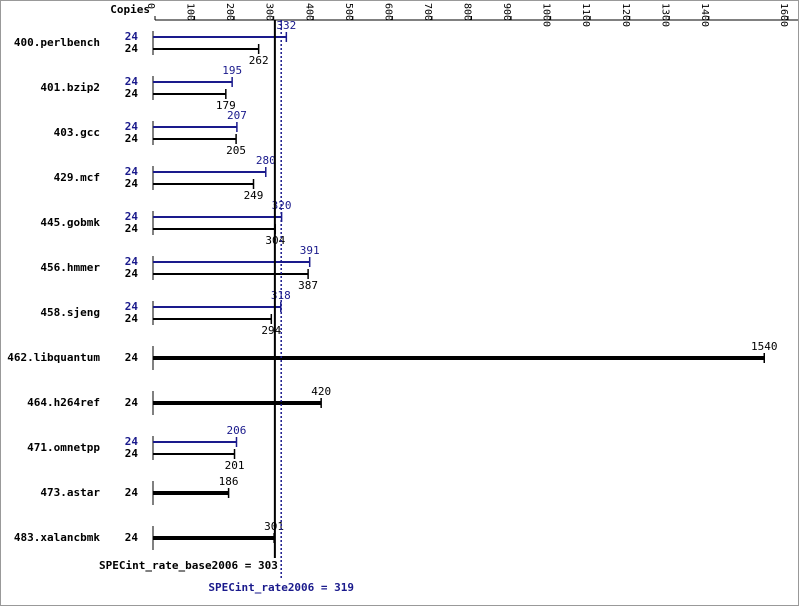  What do you see at coordinates (546, 15) in the screenshot?
I see `x-tick-label: 1000` at bounding box center [546, 15].